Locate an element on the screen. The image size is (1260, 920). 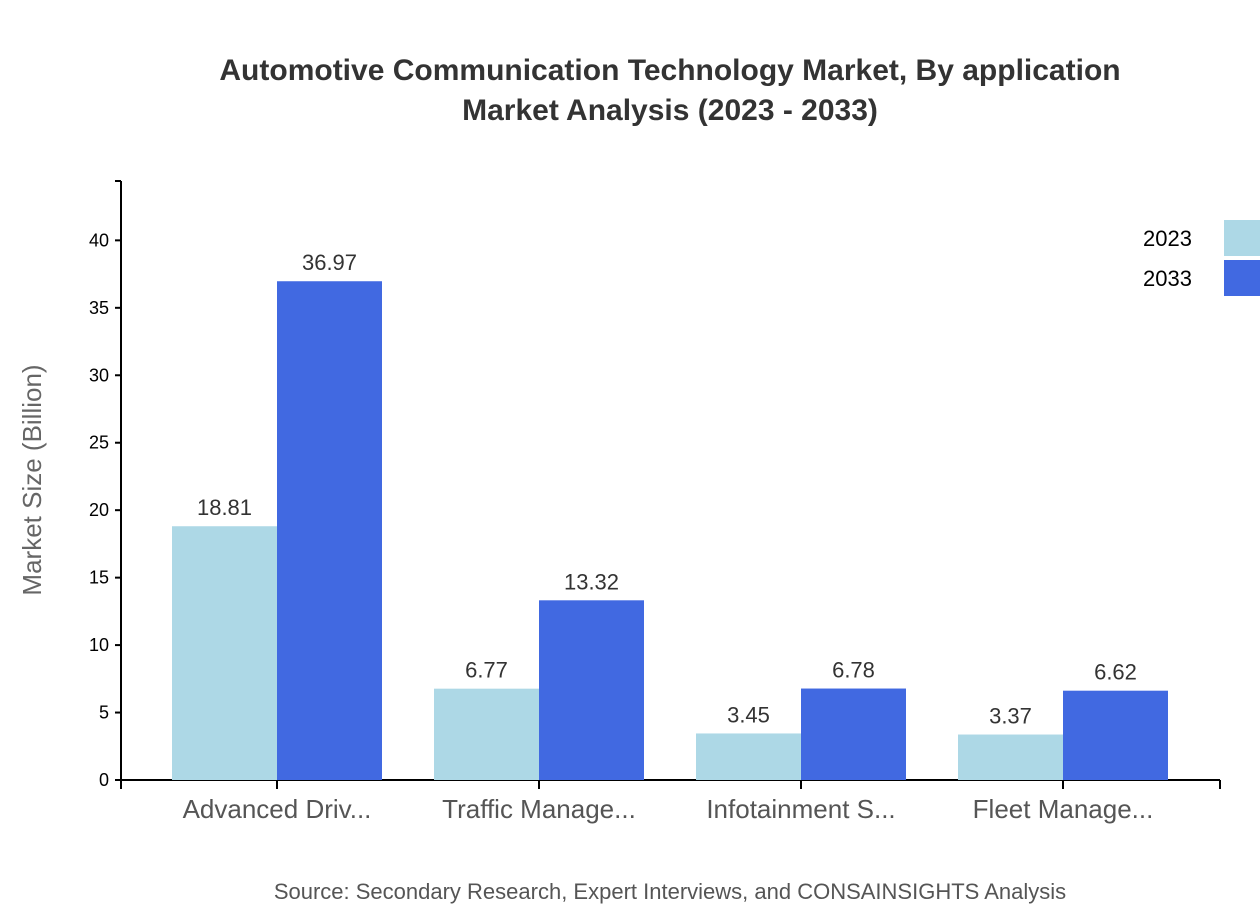
data-label: 13.32 is located at coordinates (591, 581).